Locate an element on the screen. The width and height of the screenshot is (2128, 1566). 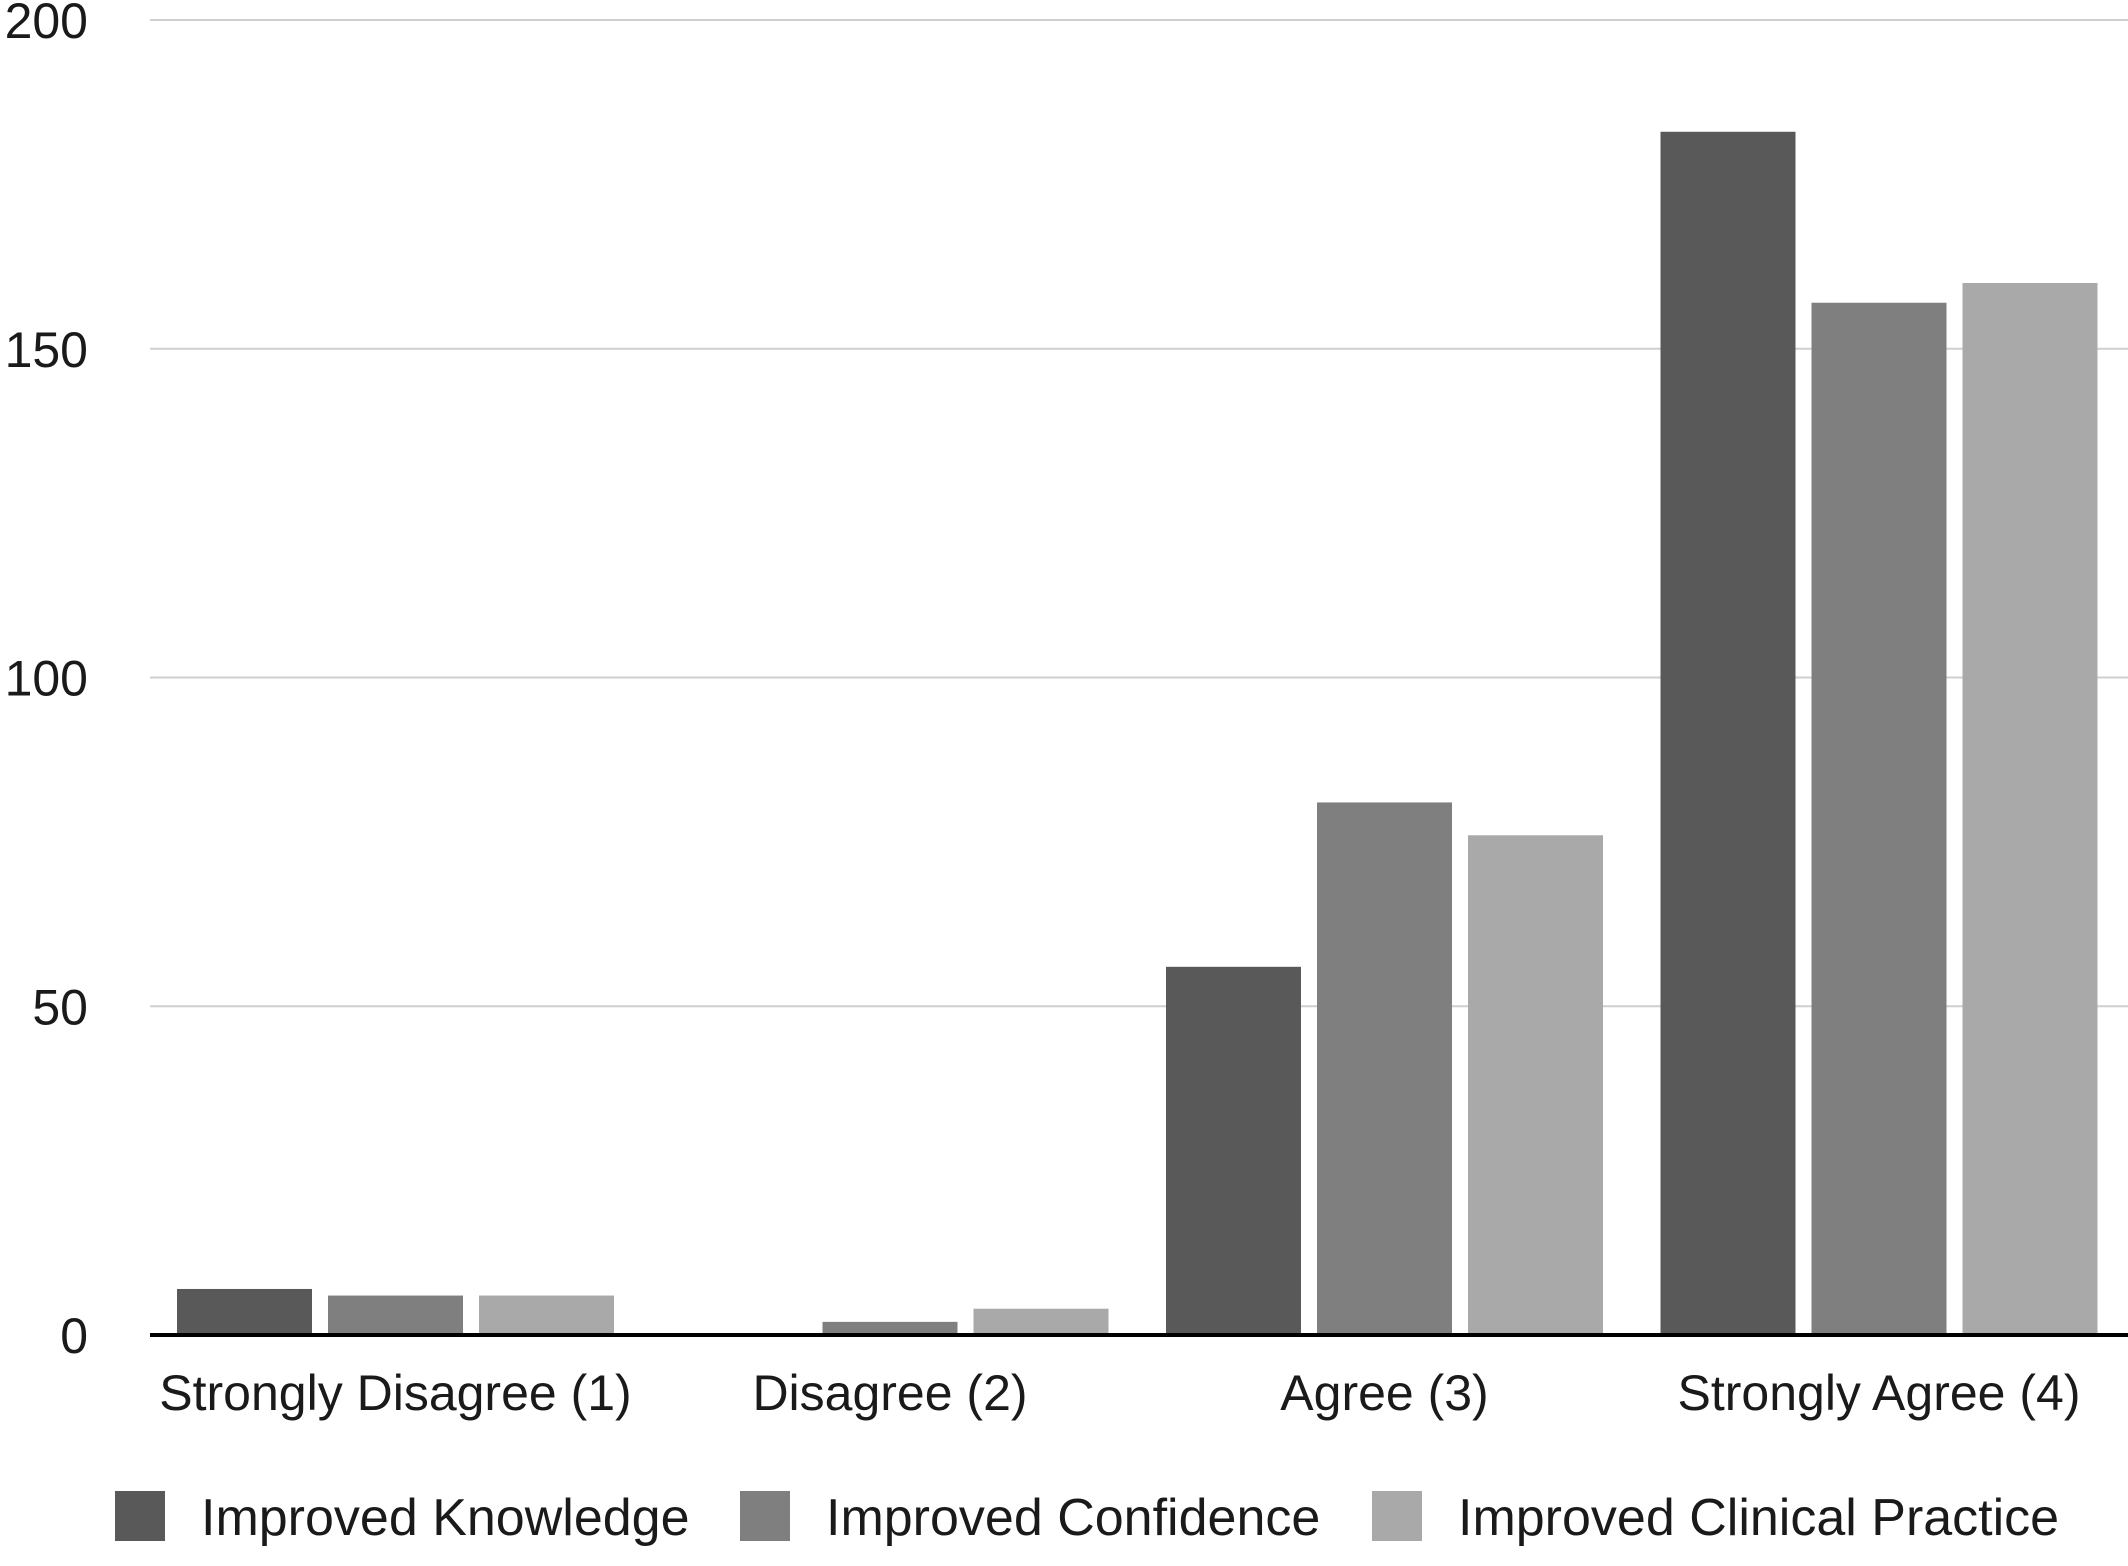
y-tick-label: 150 is located at coordinates (46, 350).